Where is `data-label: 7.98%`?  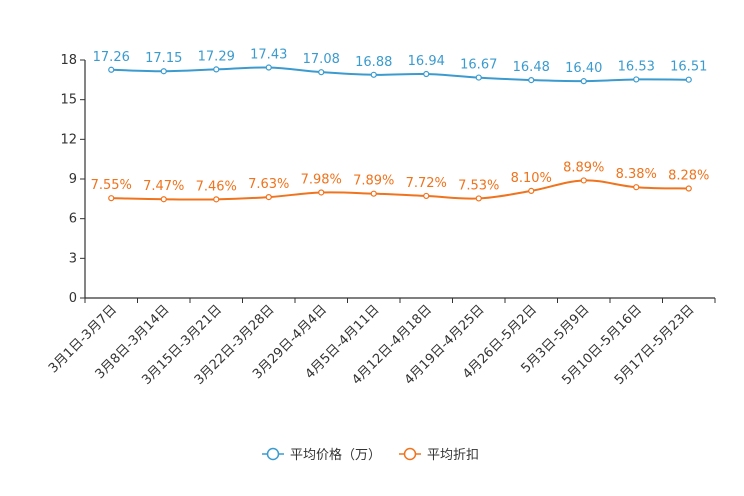 data-label: 7.98% is located at coordinates (321, 179).